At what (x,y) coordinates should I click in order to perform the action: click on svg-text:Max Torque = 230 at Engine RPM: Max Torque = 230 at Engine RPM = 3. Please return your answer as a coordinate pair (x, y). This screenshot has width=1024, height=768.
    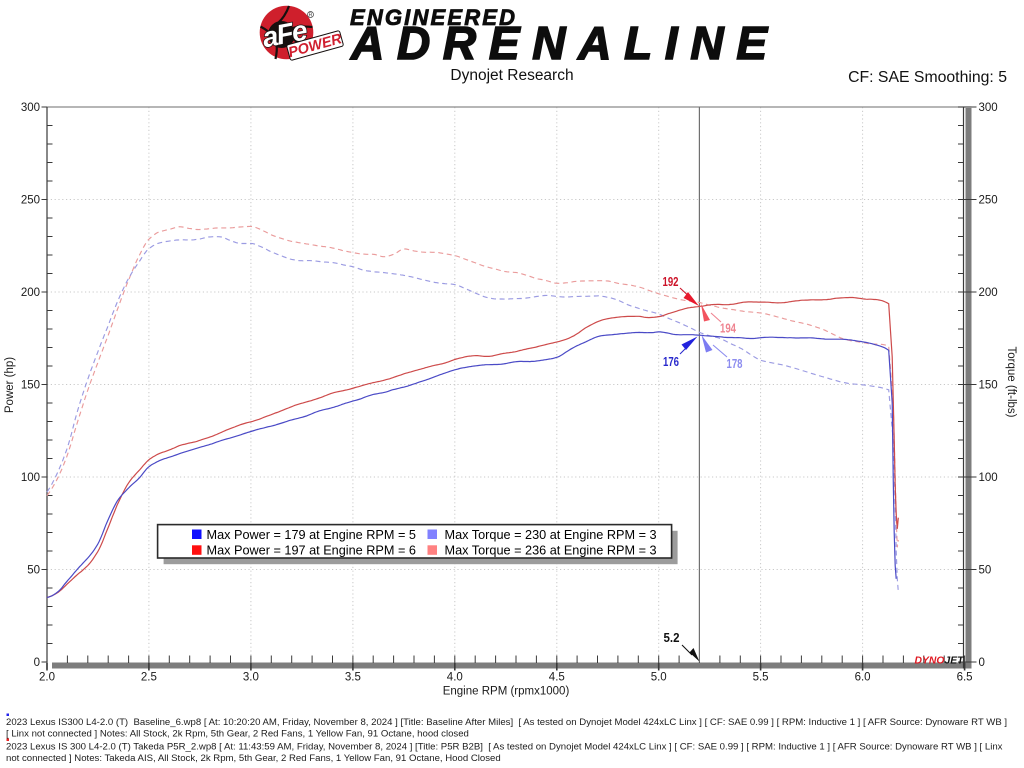
    Looking at the image, I should click on (551, 535).